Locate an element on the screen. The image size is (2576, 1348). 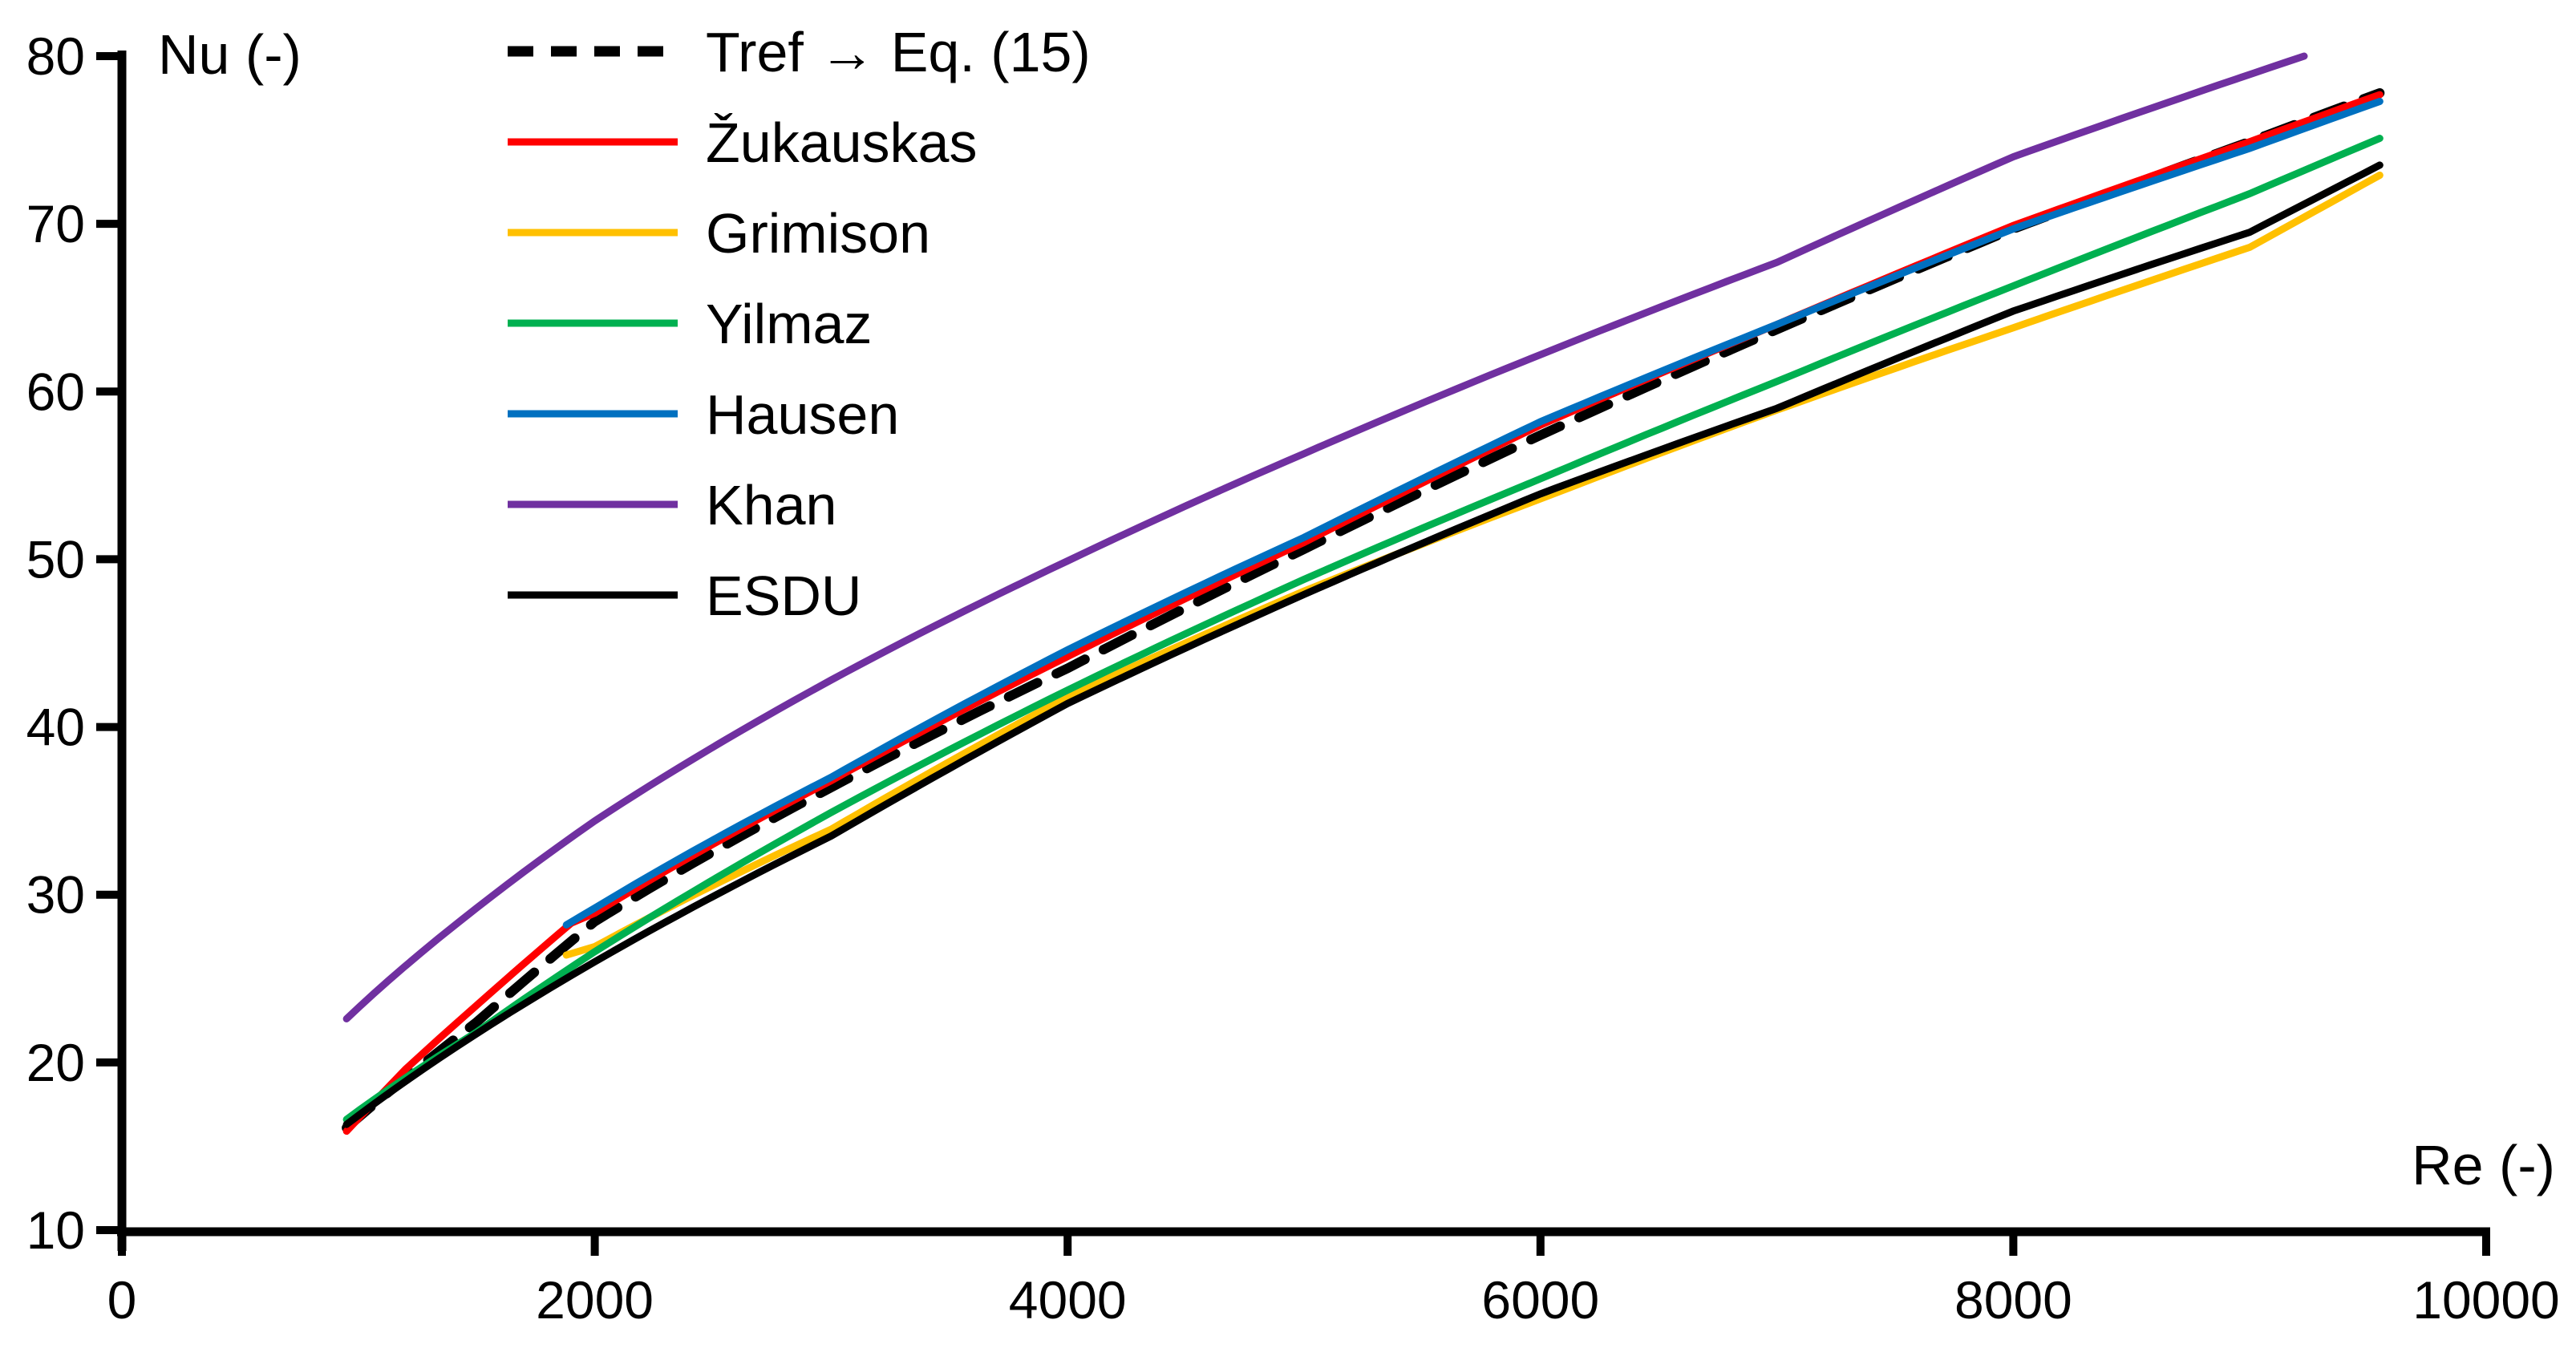
y-tick-label: 20 is located at coordinates (55, 1062).